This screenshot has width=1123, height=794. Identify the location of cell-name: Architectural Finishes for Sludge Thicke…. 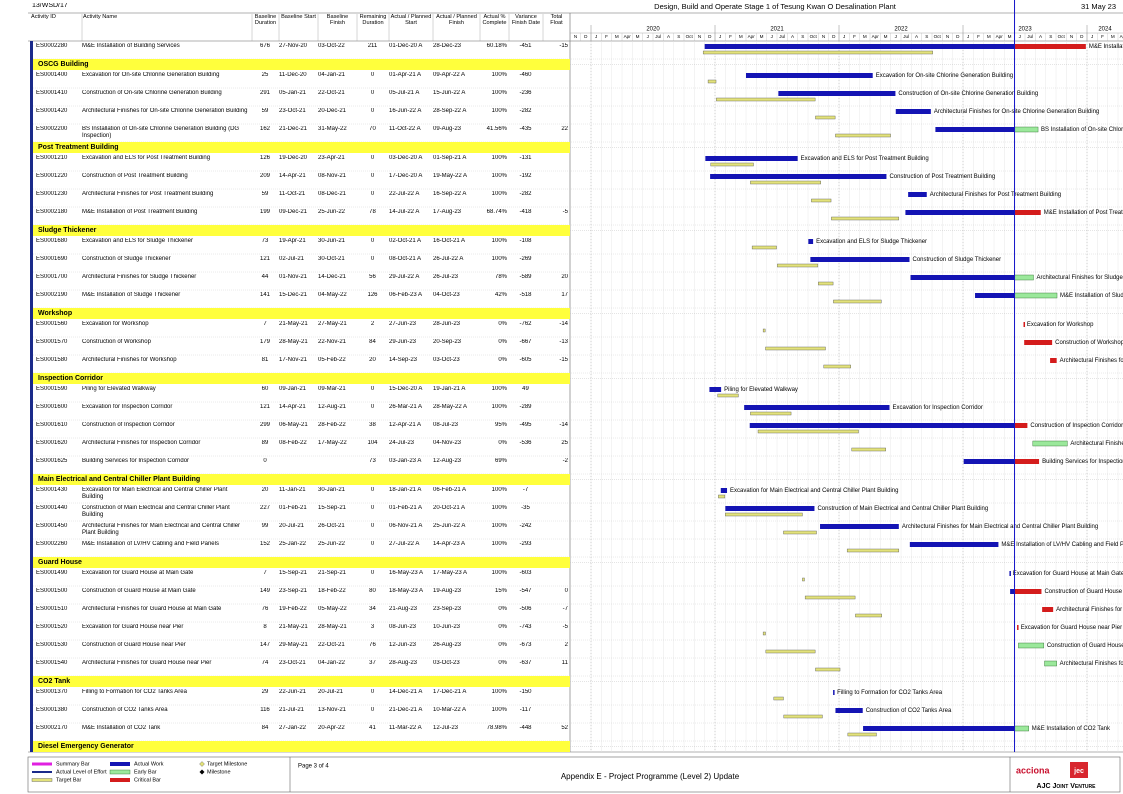
(139, 277).